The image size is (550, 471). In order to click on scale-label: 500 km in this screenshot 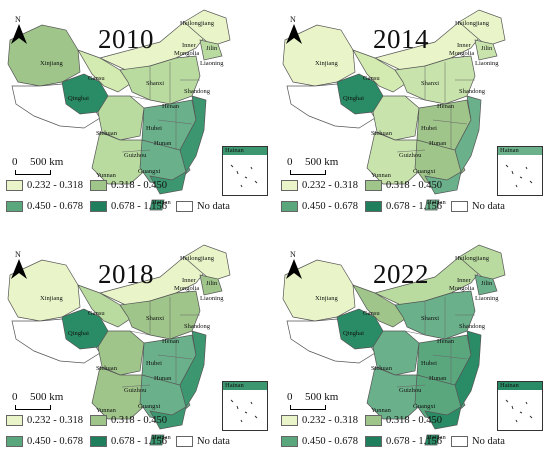, I will do `click(47, 162)`.